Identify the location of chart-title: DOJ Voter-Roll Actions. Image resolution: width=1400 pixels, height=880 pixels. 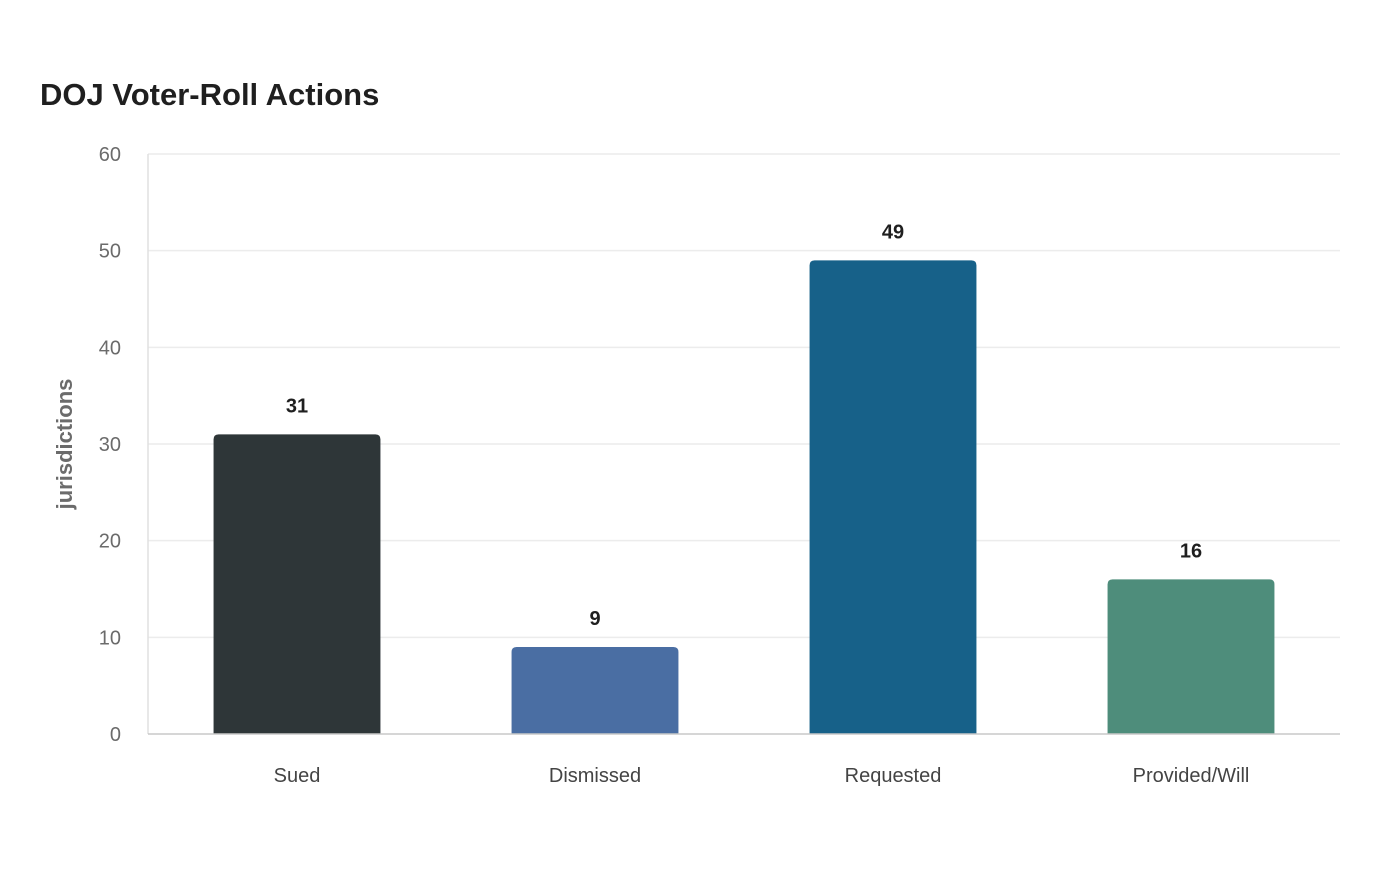
(210, 94).